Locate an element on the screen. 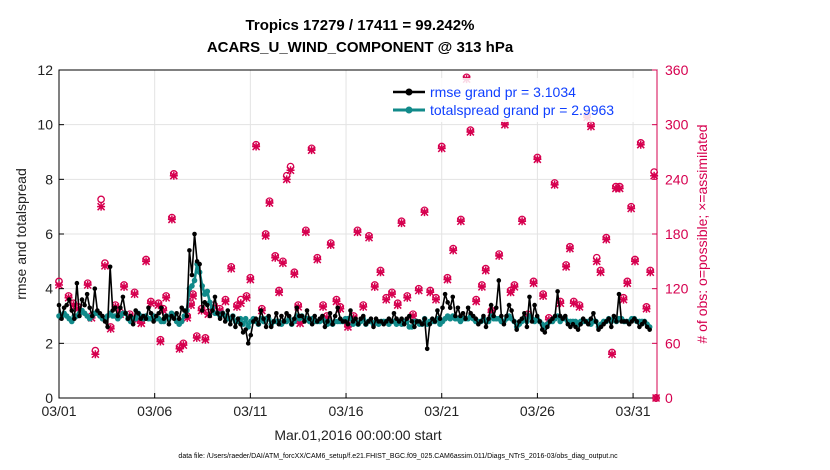  y-tick-label: 8 is located at coordinates (49, 179).